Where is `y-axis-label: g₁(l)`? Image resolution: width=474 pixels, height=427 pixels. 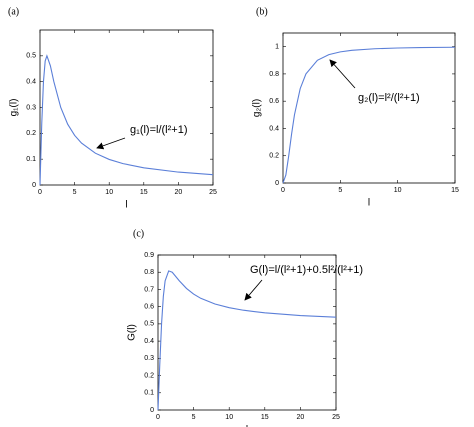 y-axis-label: g₁(l) is located at coordinates (14, 108).